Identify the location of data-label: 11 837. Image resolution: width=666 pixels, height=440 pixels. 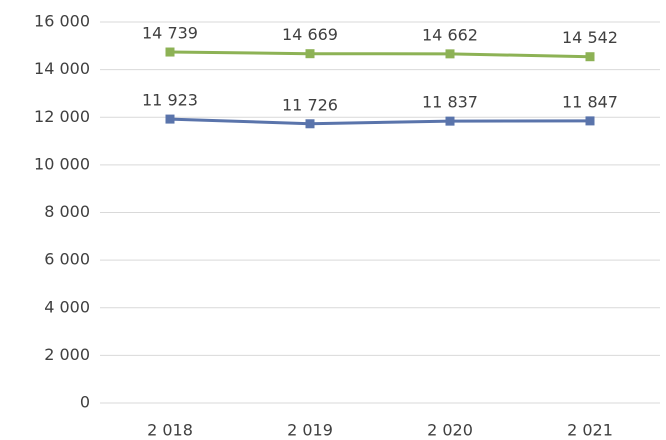
(450, 102).